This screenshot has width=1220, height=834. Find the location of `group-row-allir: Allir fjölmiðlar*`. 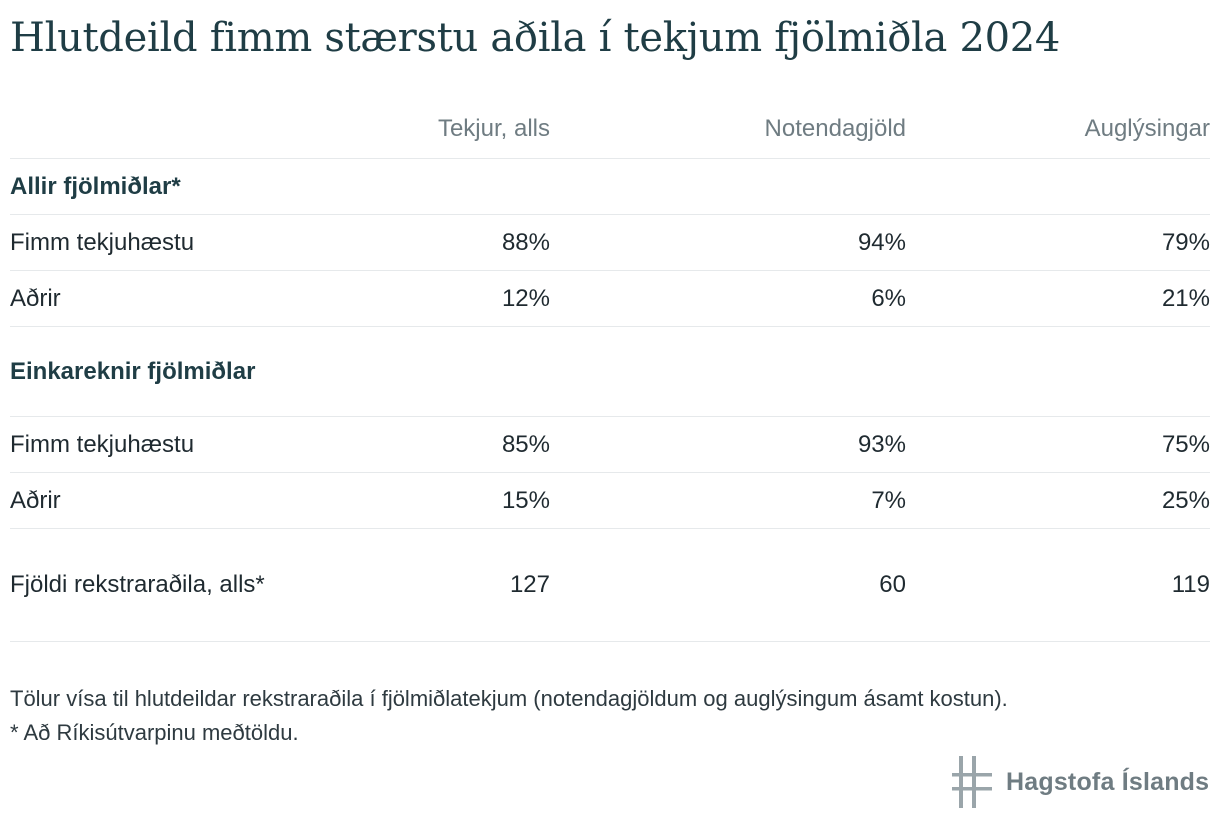

group-row-allir: Allir fjölmiðlar* is located at coordinates (610, 186).